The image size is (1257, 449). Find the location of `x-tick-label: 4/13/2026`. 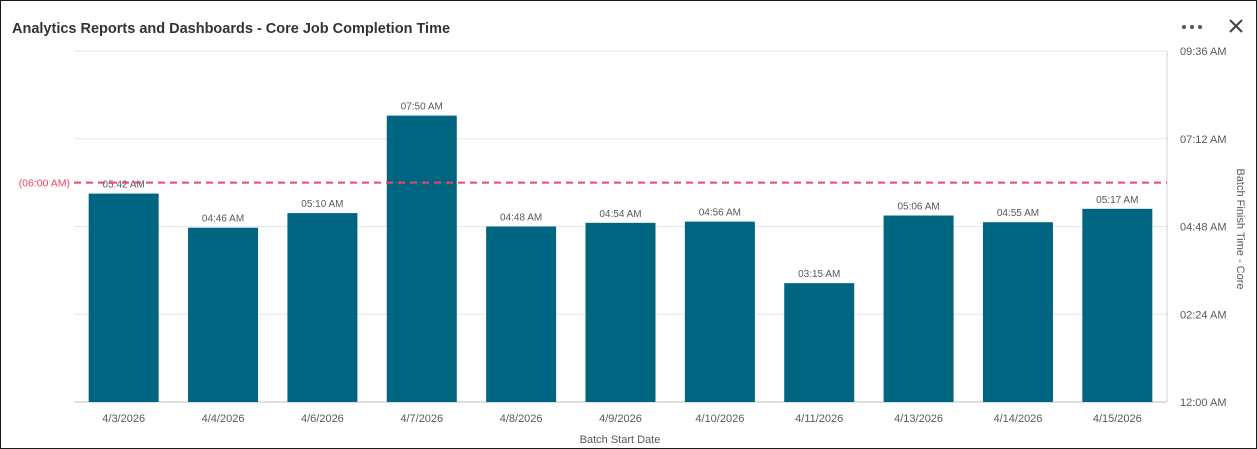

x-tick-label: 4/13/2026 is located at coordinates (918, 419).